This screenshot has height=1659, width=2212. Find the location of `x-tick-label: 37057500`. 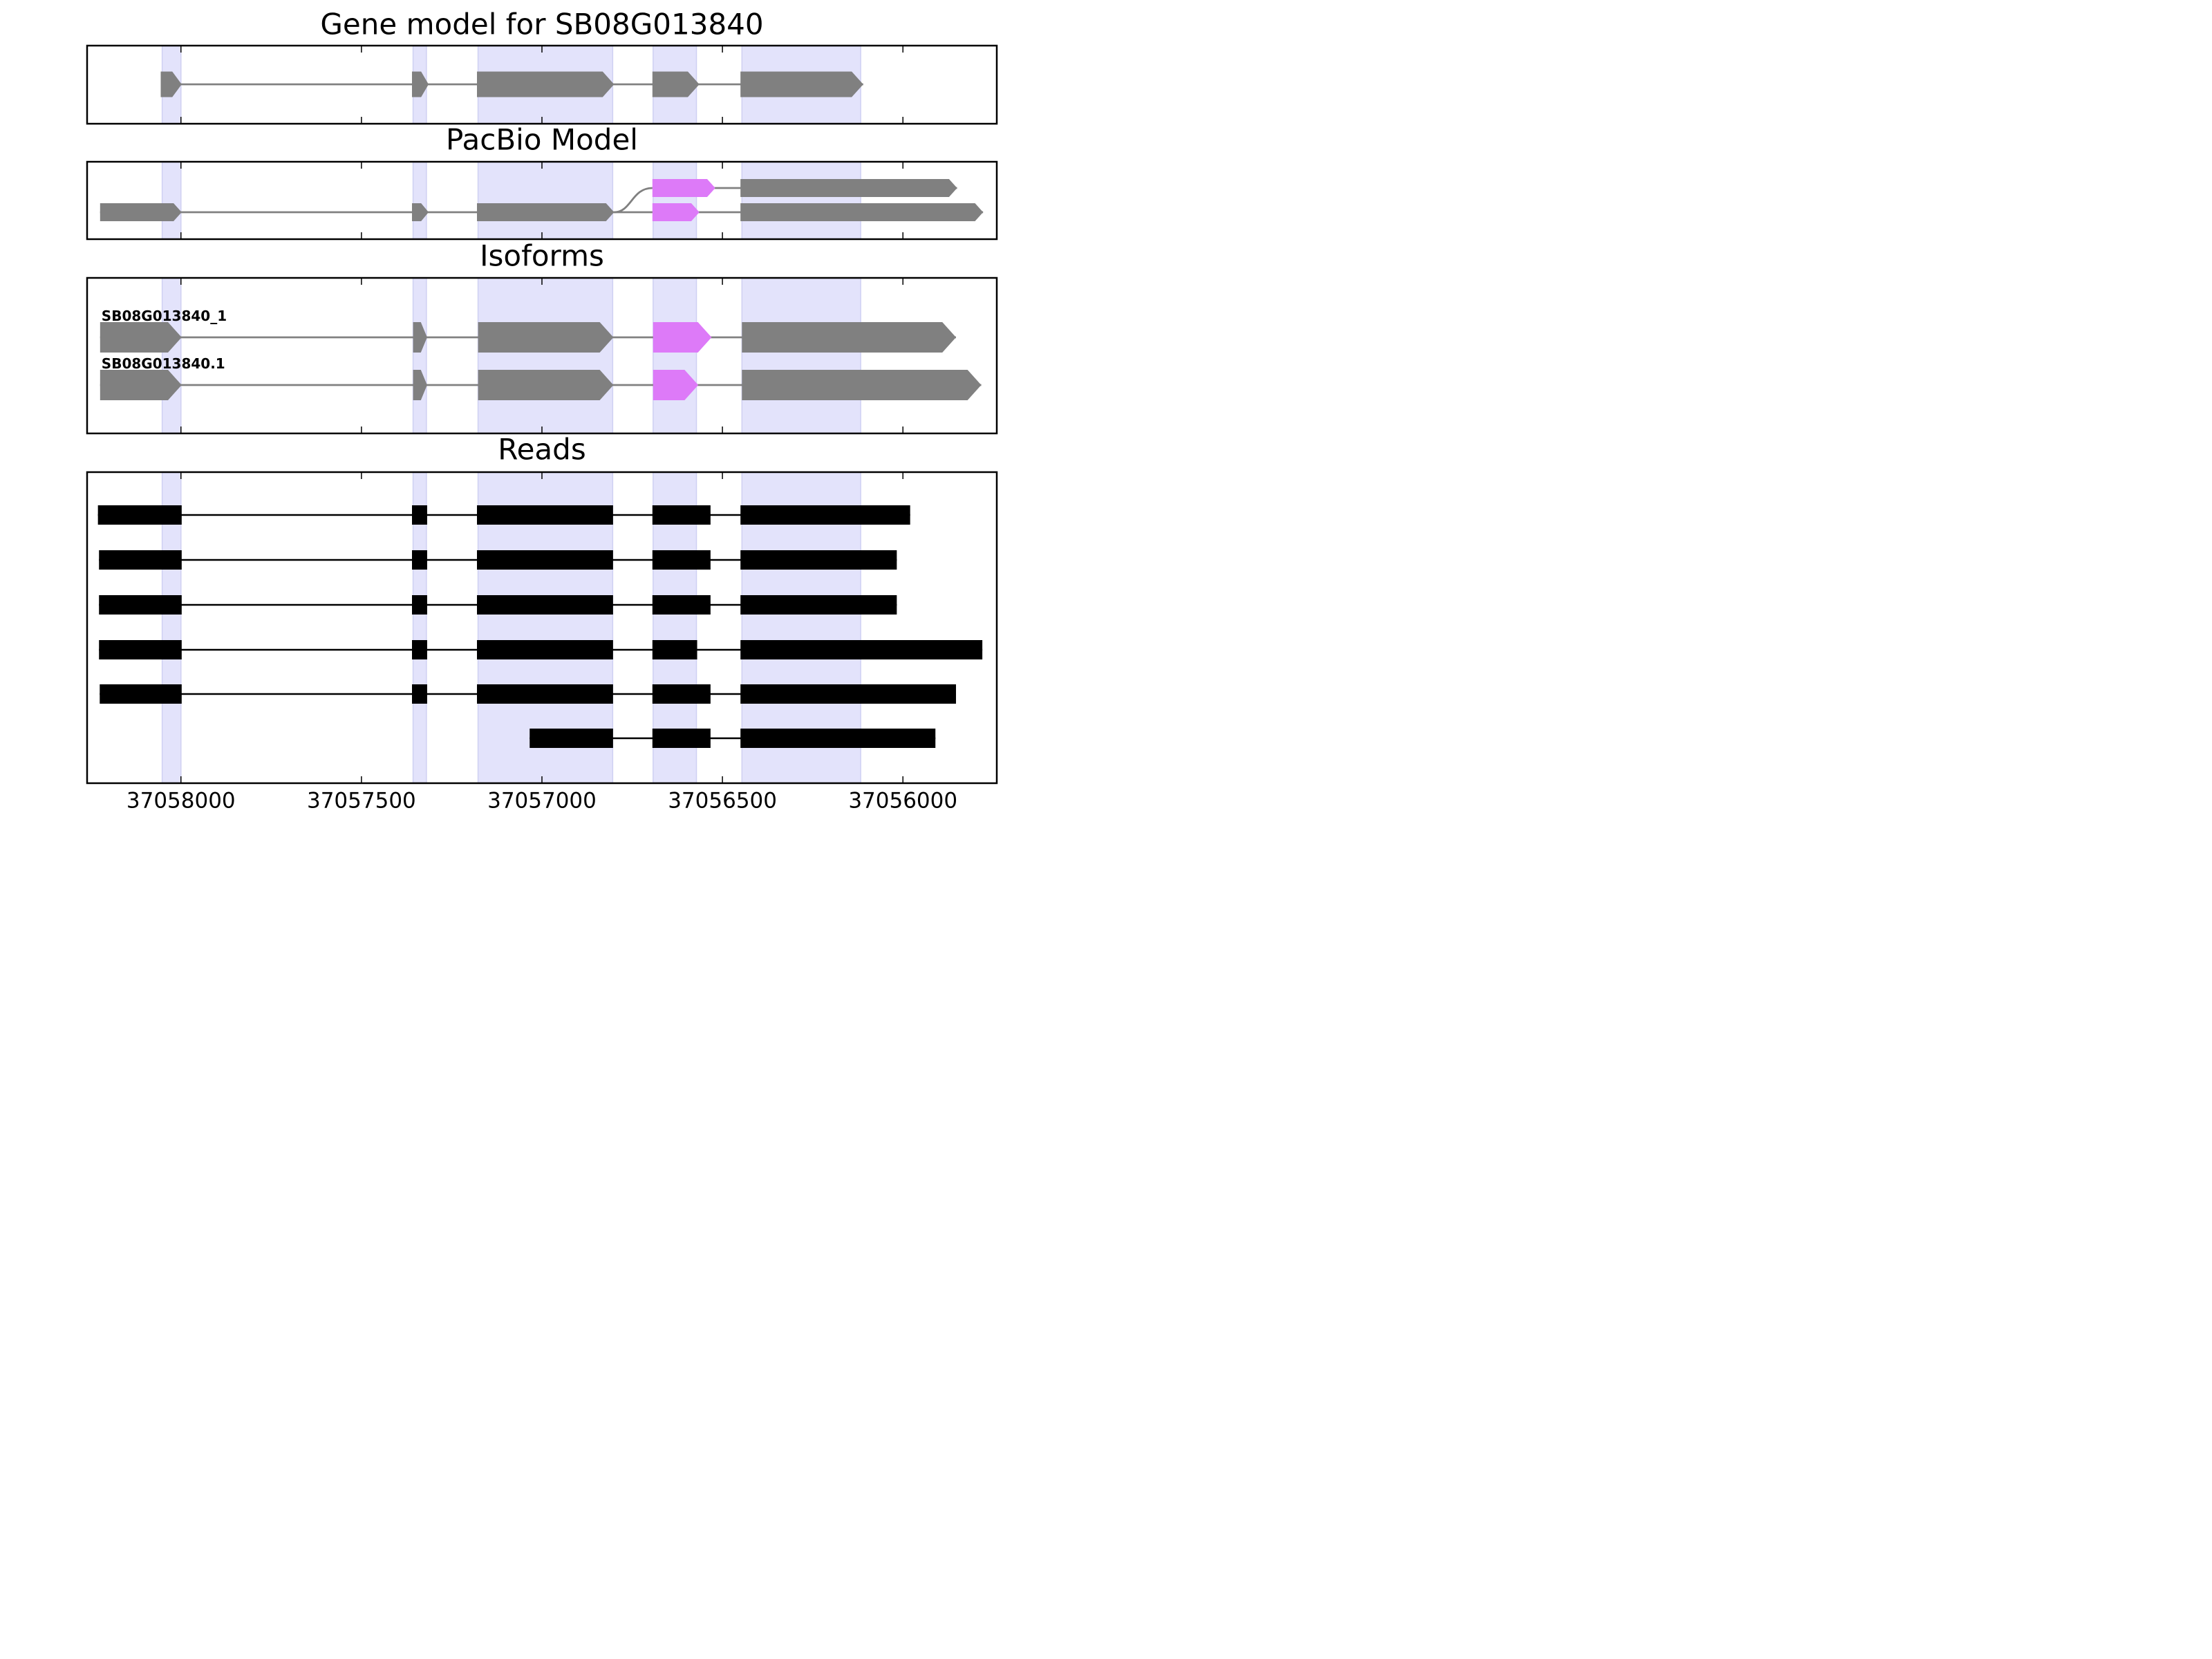

x-tick-label: 37057500 is located at coordinates (361, 801).